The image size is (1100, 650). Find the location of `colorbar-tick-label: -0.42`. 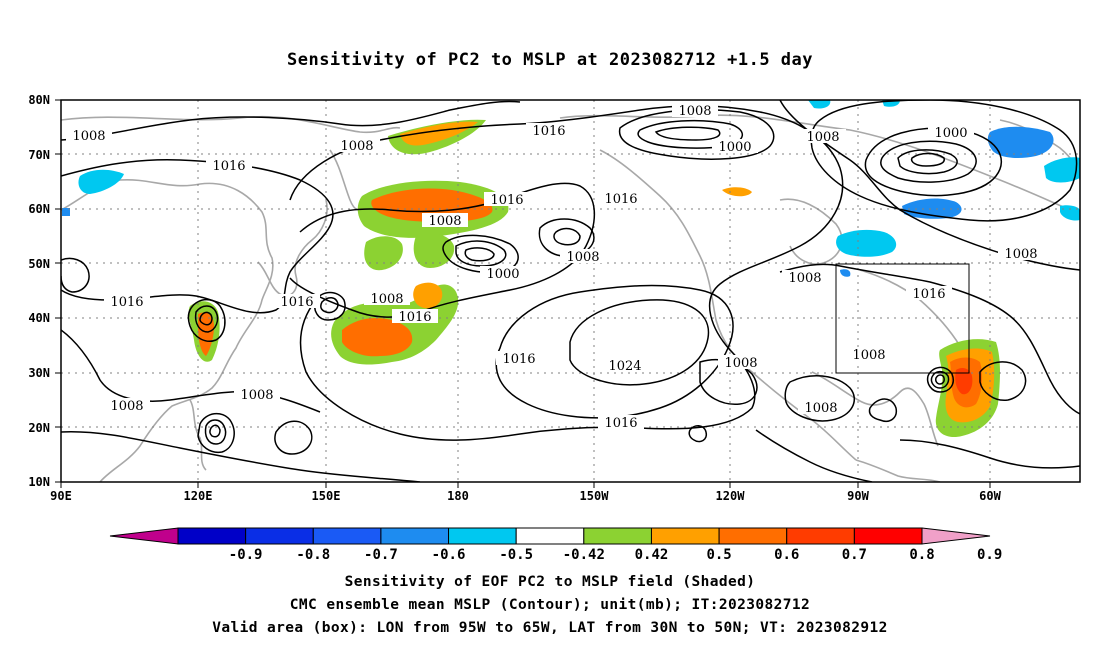

colorbar-tick-label: -0.42 is located at coordinates (584, 555).